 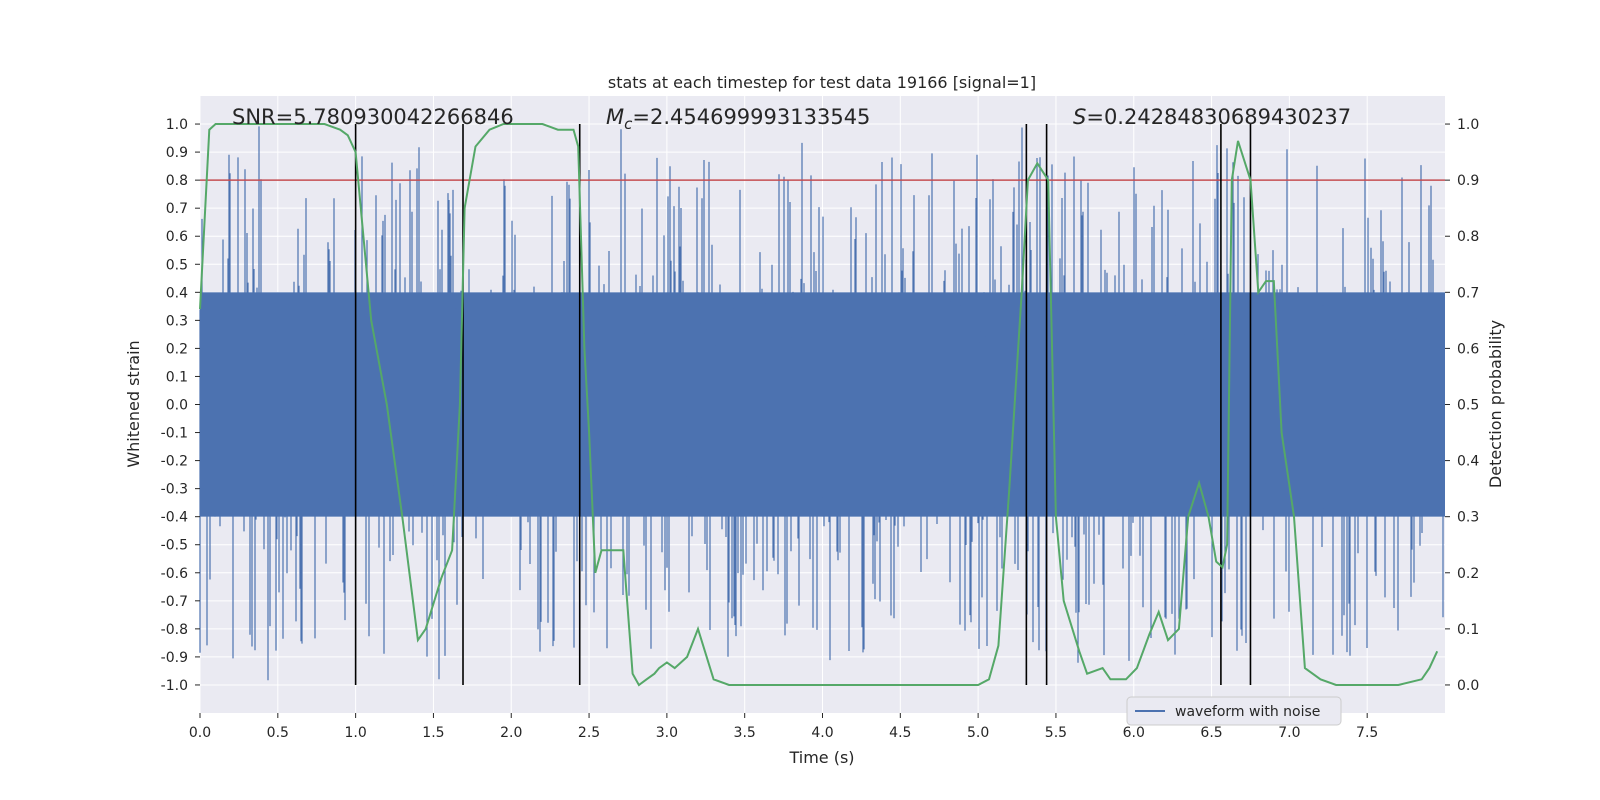 I want to click on y-left-tick-label: -0.3, so click(x=174, y=490).